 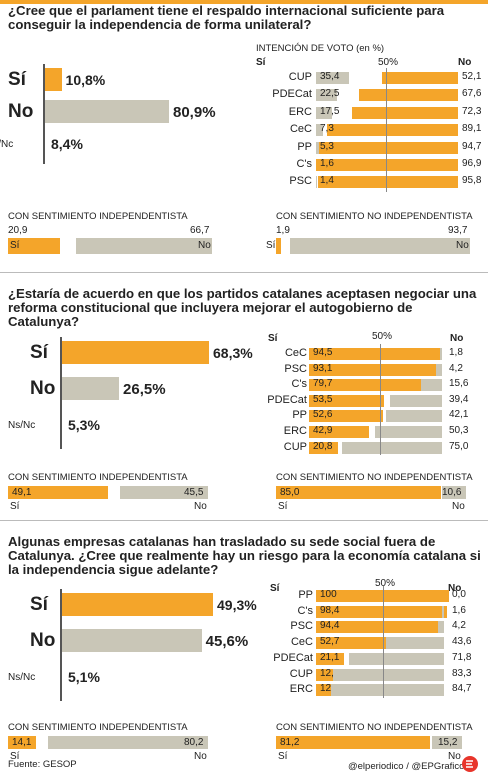 I want to click on indep-title: CON SENTIMIENTO INDEPENDENTISTA, so click(x=98, y=727).